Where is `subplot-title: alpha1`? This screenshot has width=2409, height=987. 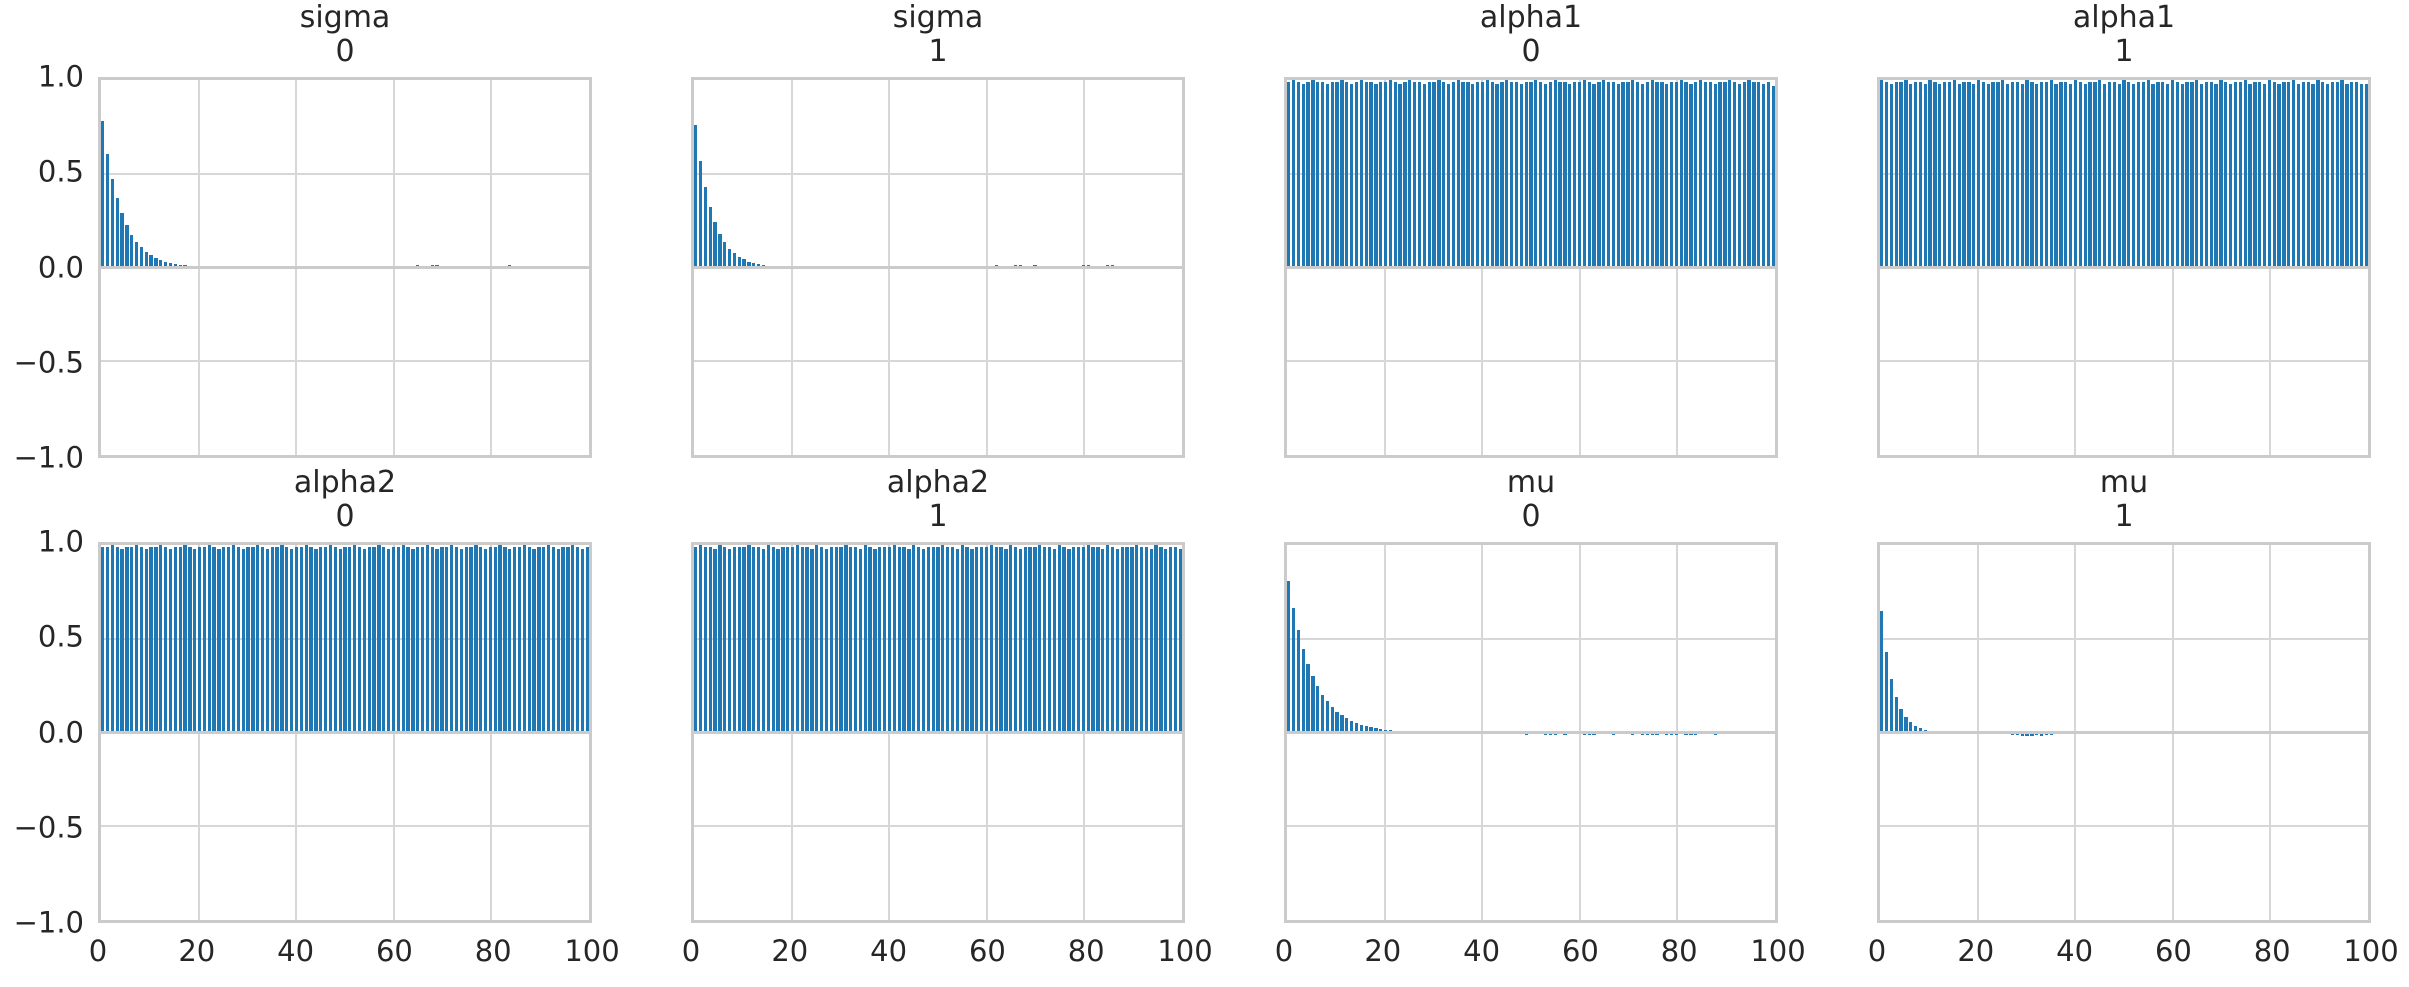
subplot-title: alpha1 is located at coordinates (1531, 17).